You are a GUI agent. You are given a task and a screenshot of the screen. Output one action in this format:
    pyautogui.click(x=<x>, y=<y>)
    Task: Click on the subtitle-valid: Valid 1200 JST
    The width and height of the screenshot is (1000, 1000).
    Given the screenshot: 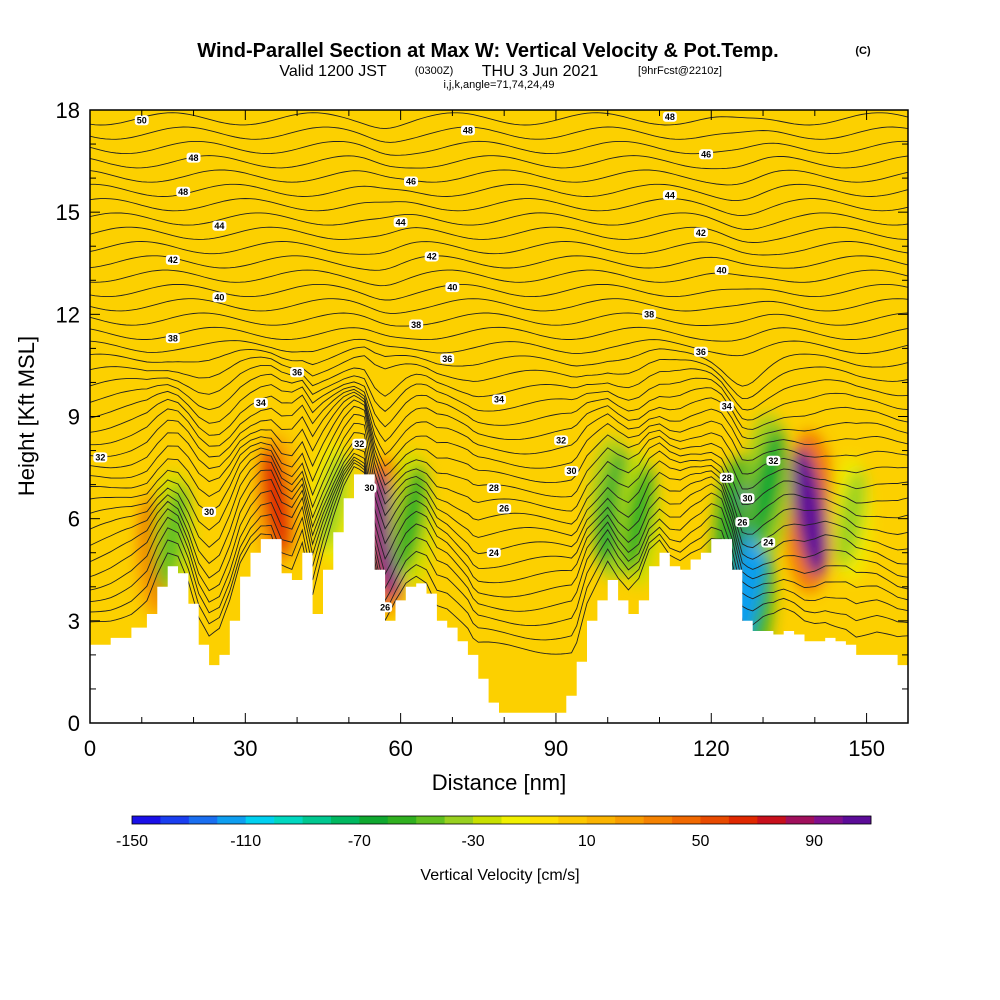 What is the action you would take?
    pyautogui.click(x=333, y=71)
    